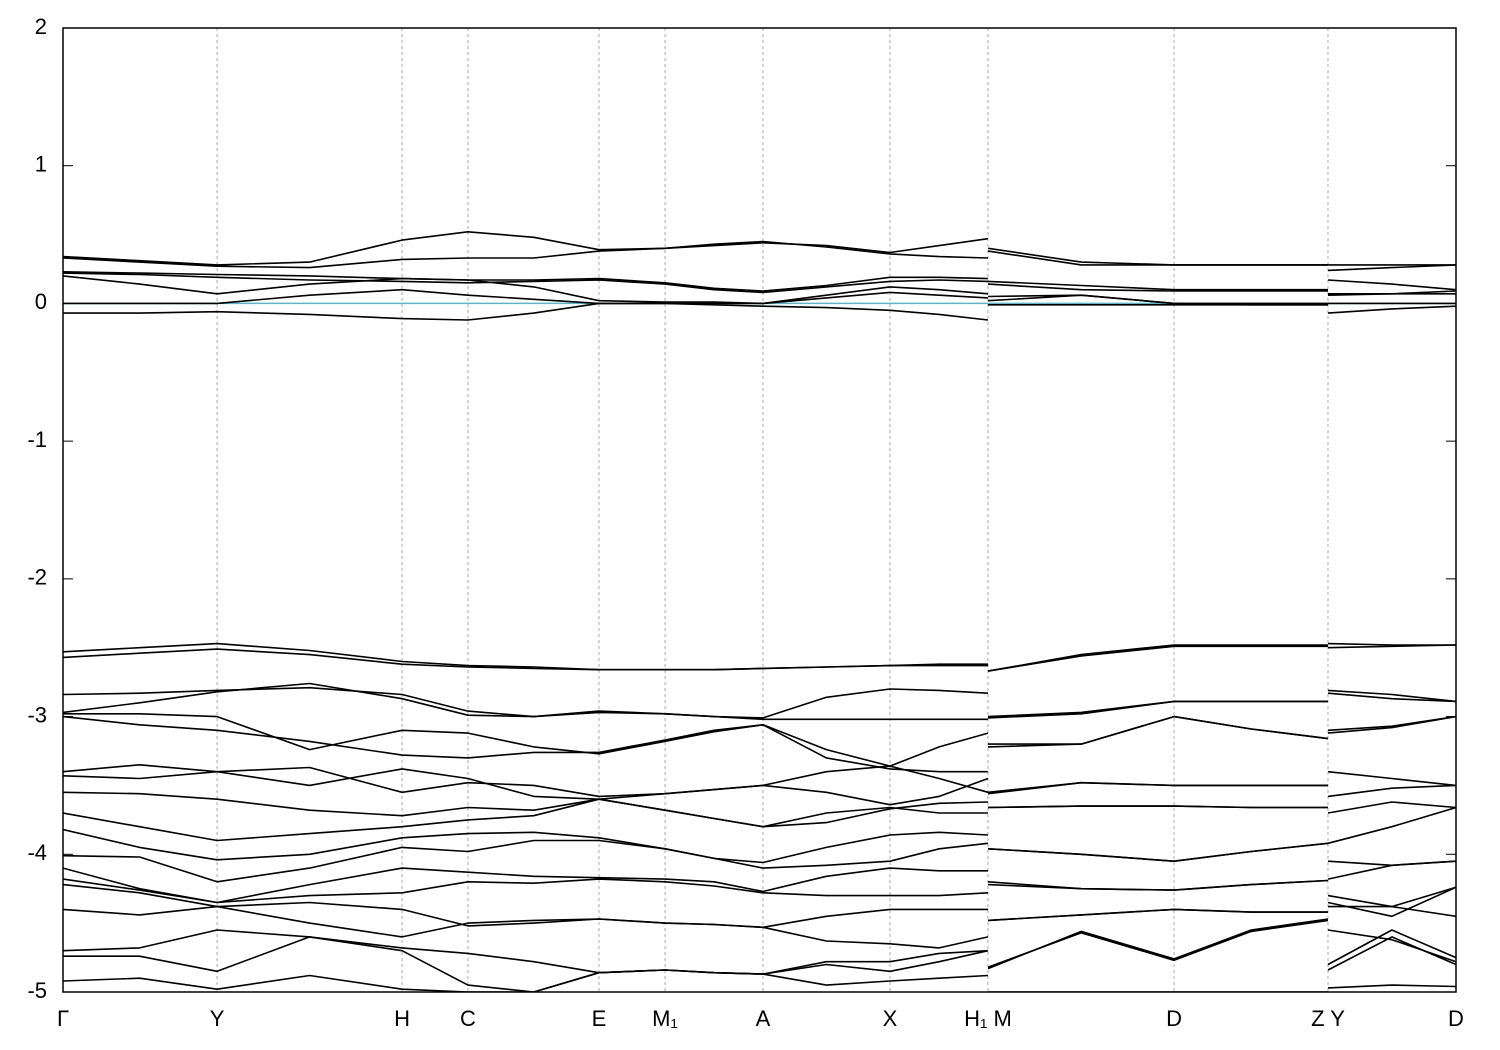 Image resolution: width=1500 pixels, height=1050 pixels. Describe the element at coordinates (41, 301) in the screenshot. I see `y-tick-label: 0` at that location.